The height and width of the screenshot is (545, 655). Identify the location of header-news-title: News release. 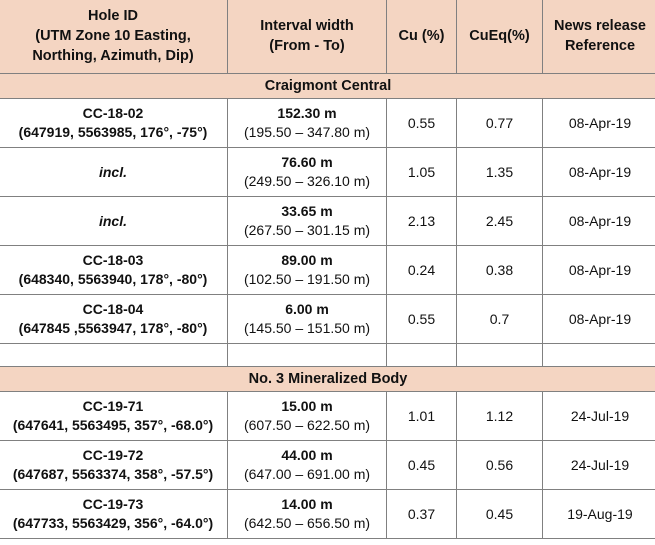
(600, 26).